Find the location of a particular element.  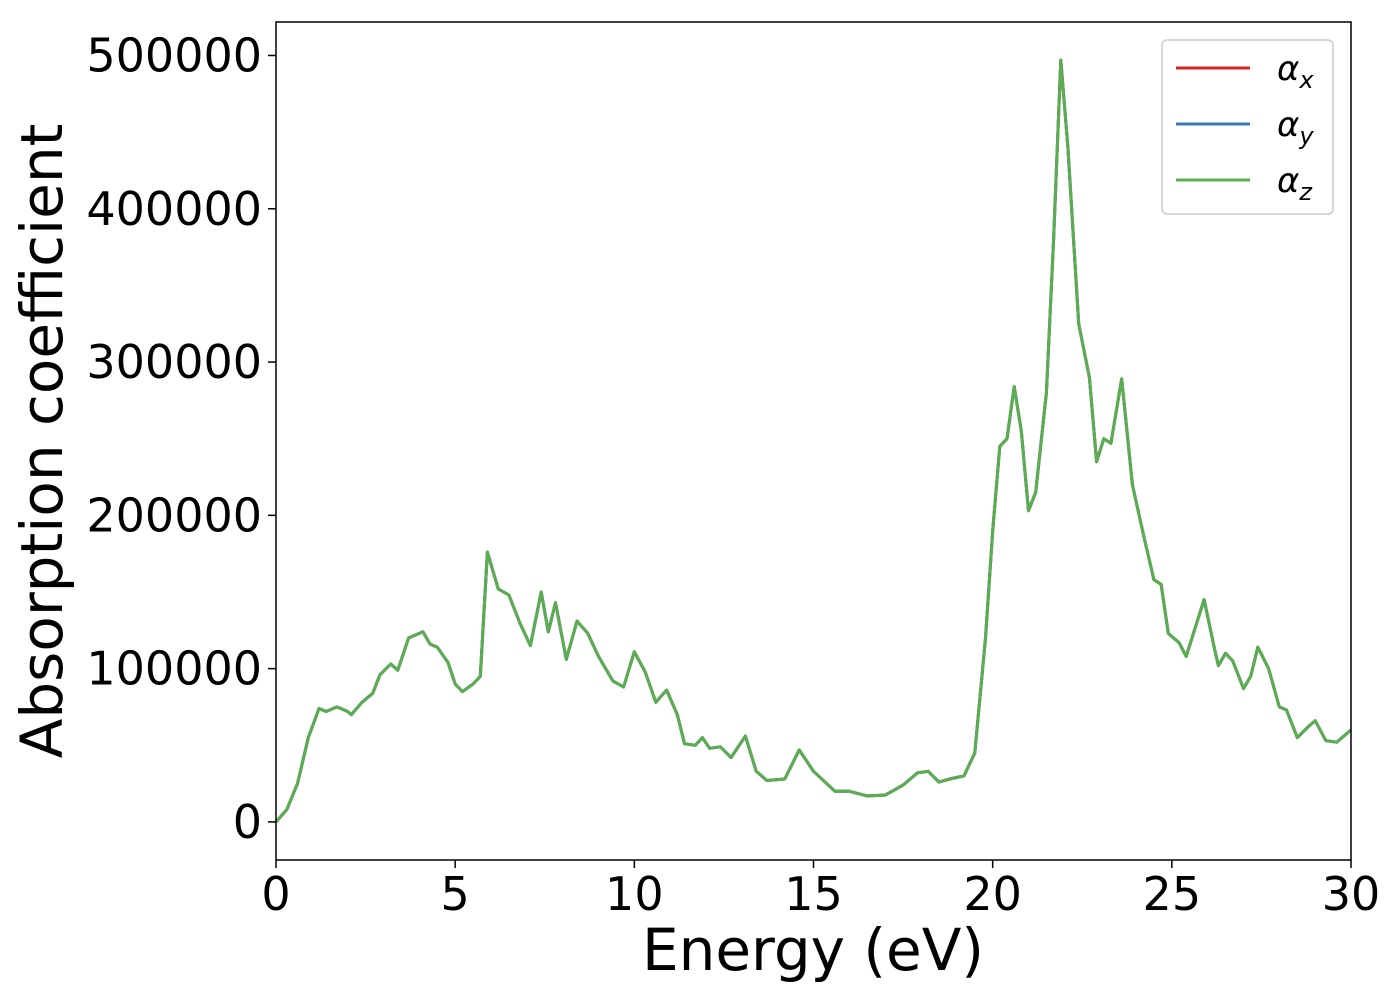

x-axis-label: Energy (eV) is located at coordinates (813, 950).